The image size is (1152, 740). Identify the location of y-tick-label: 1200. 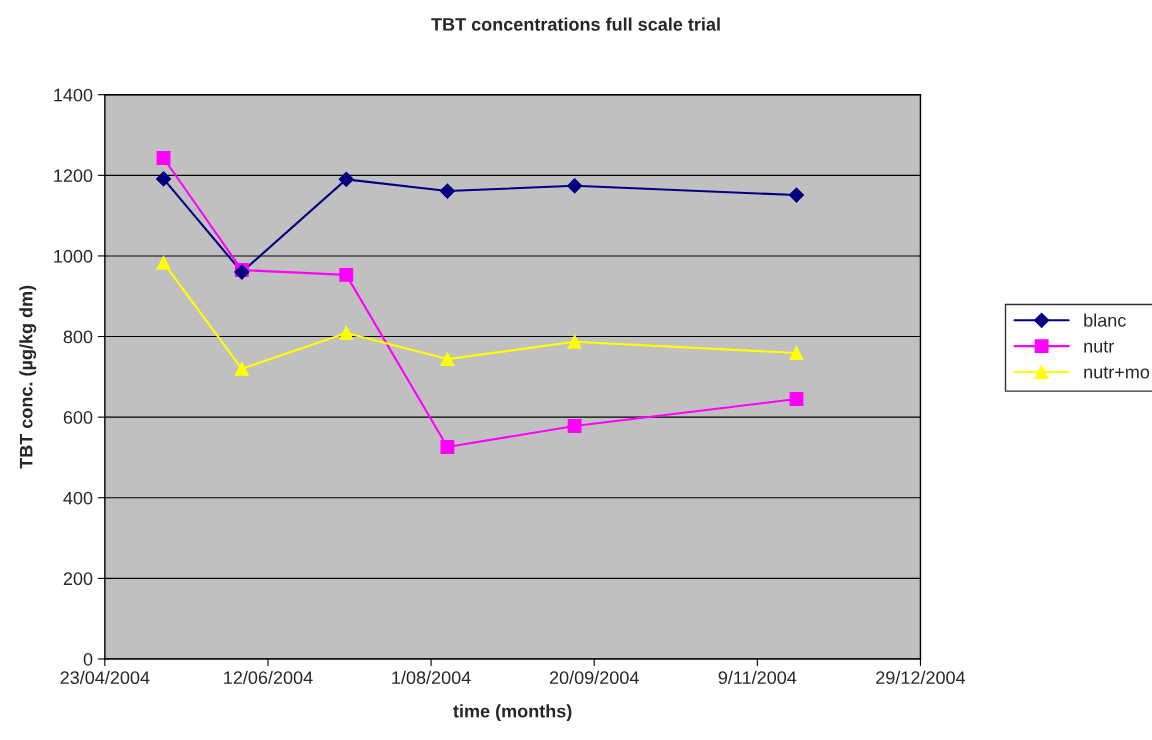
(73, 176).